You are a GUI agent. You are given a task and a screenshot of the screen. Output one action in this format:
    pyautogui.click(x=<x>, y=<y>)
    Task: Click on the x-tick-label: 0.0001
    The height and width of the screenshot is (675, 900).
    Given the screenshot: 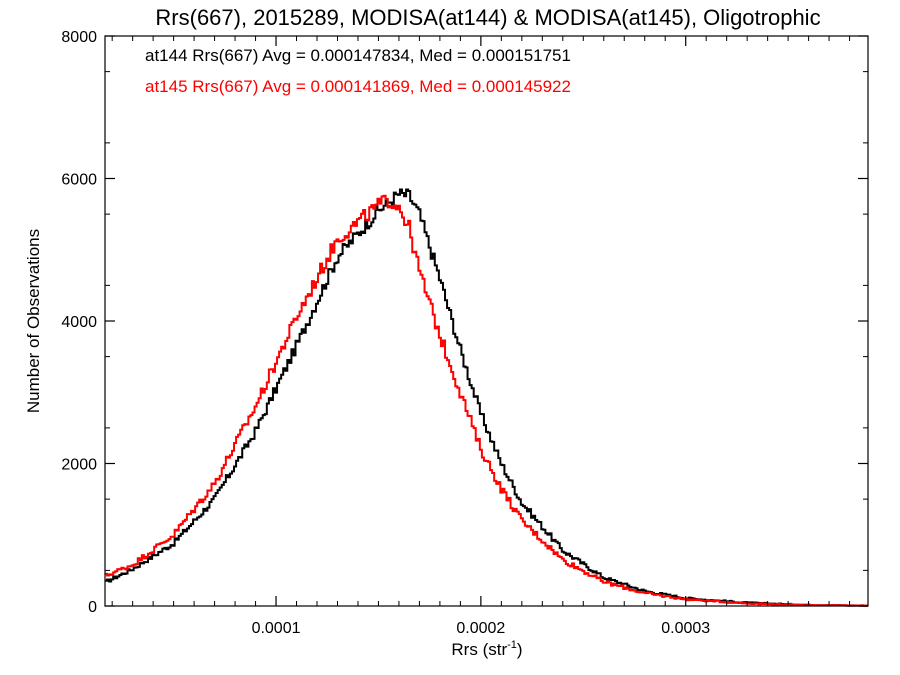 What is the action you would take?
    pyautogui.click(x=276, y=628)
    